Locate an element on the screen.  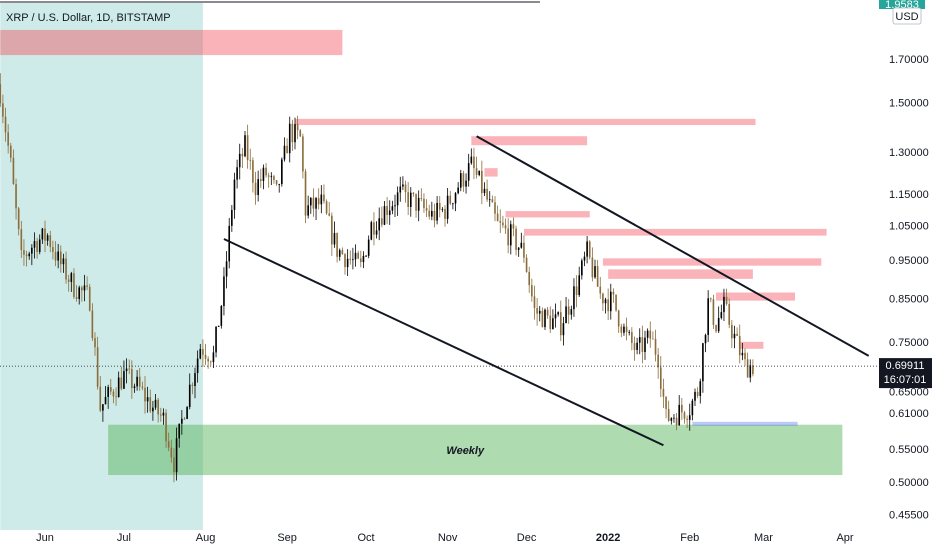
x-tick-label: Feb is located at coordinates (689, 538).